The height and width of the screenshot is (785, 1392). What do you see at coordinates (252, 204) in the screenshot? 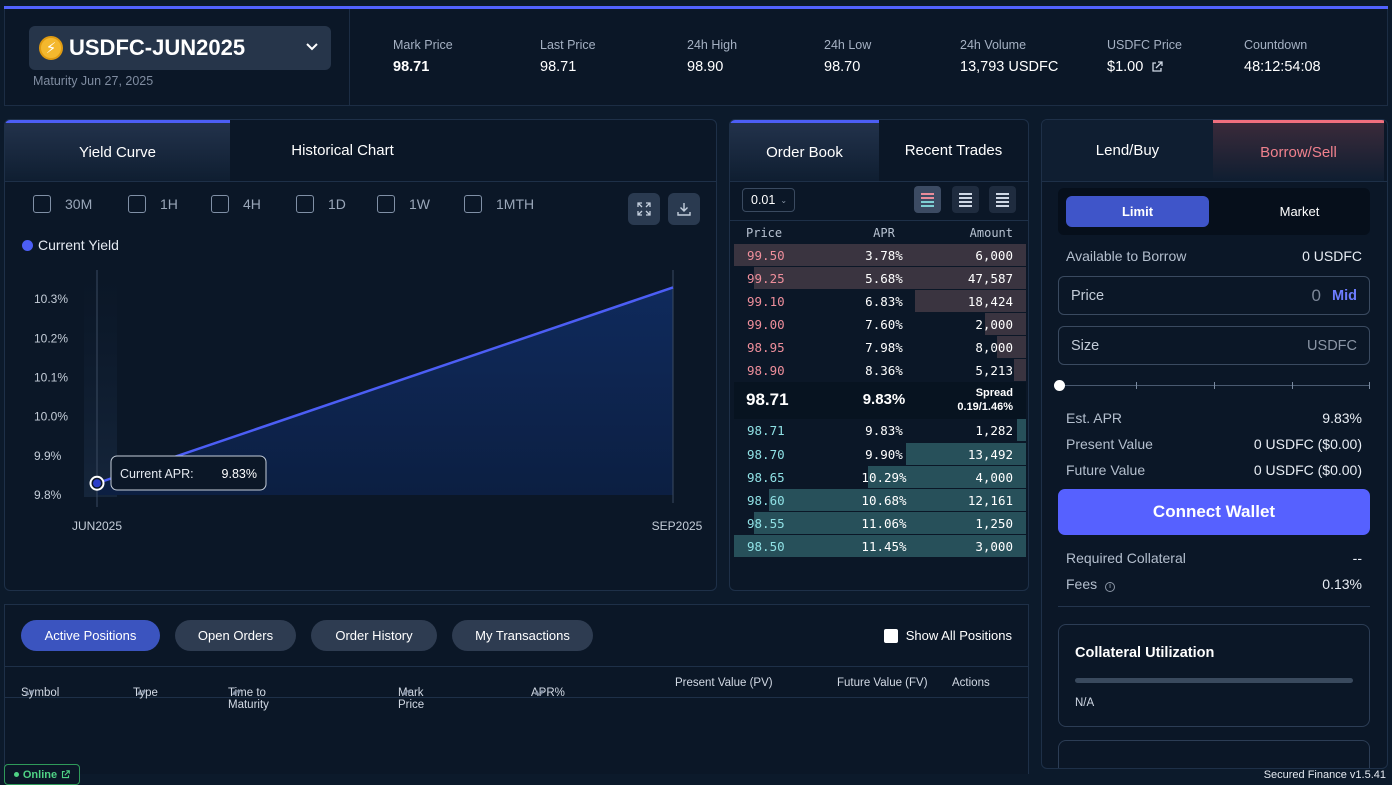
I see `interval-label: 4H` at bounding box center [252, 204].